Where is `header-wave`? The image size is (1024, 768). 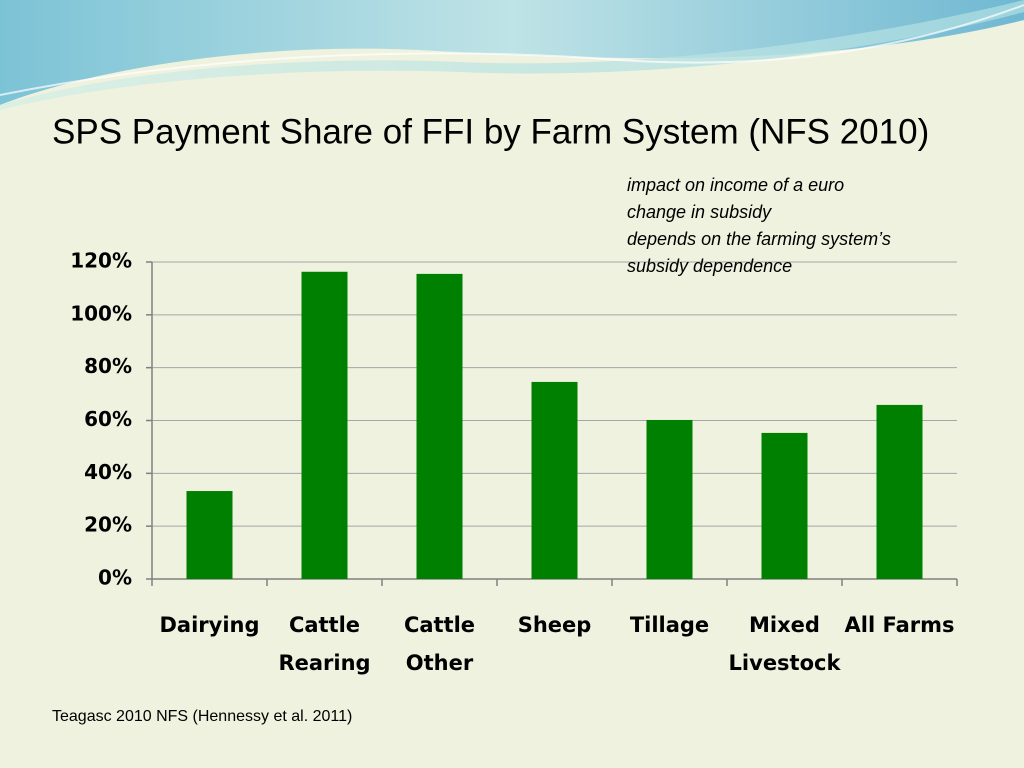
header-wave is located at coordinates (512, 52).